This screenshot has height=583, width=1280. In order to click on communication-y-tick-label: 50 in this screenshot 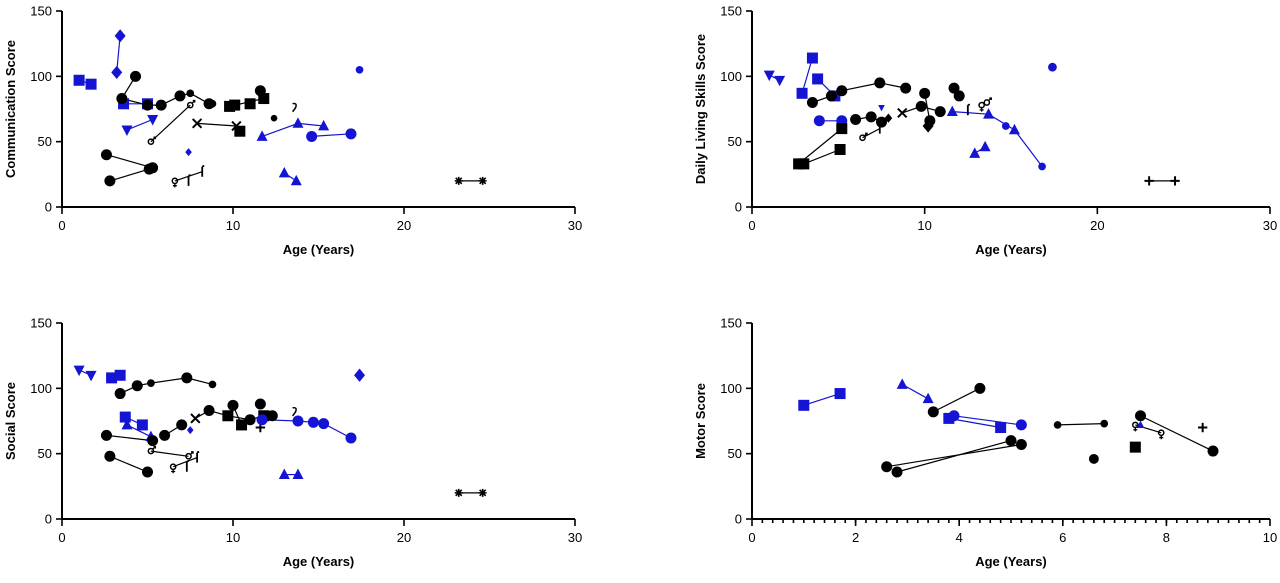, I will do `click(45, 141)`.